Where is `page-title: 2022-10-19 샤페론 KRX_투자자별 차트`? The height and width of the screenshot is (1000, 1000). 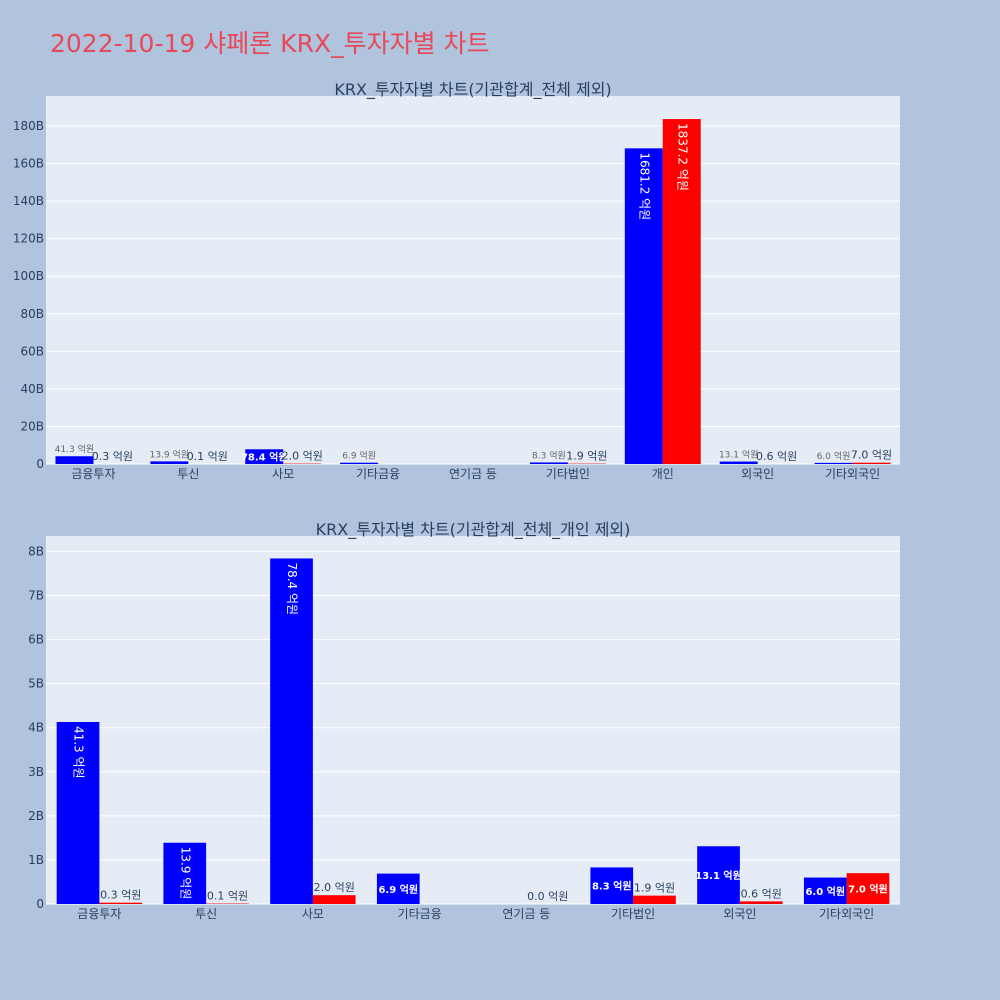
page-title: 2022-10-19 샤페론 KRX_투자자별 차트 is located at coordinates (270, 43).